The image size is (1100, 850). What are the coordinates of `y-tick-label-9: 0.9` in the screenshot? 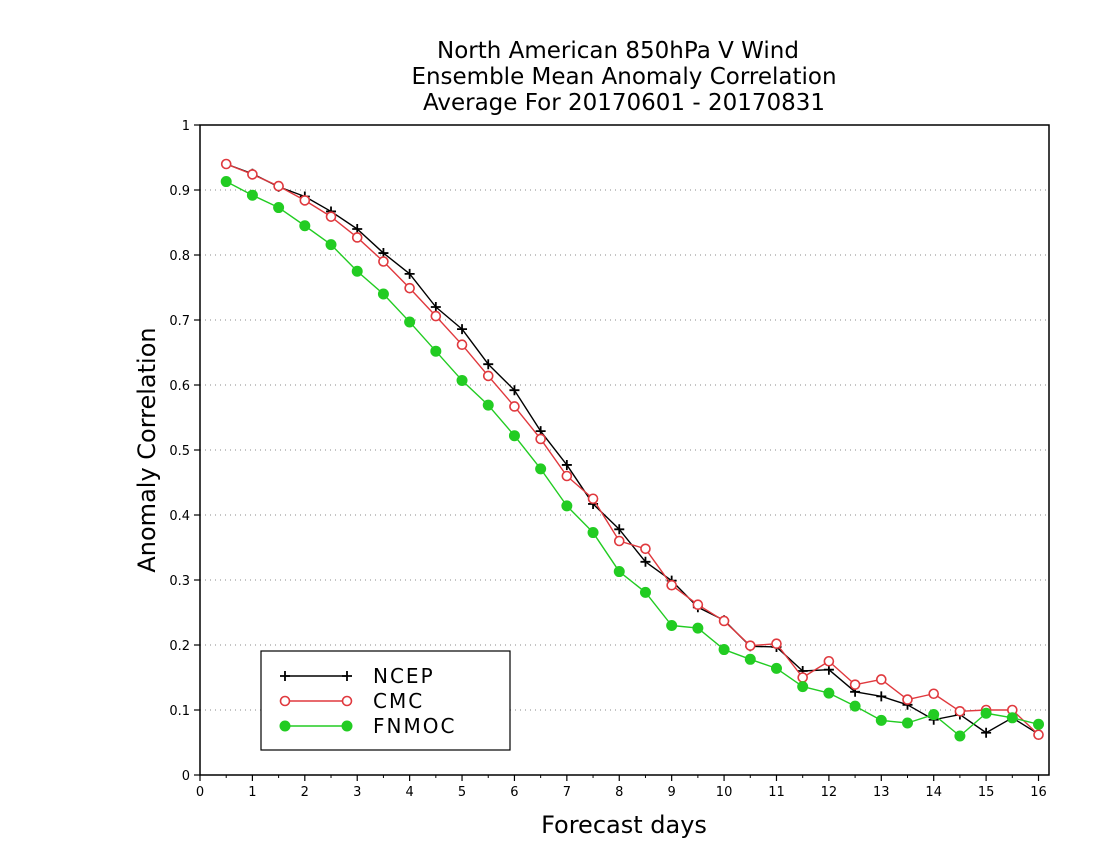 It's located at (179, 191).